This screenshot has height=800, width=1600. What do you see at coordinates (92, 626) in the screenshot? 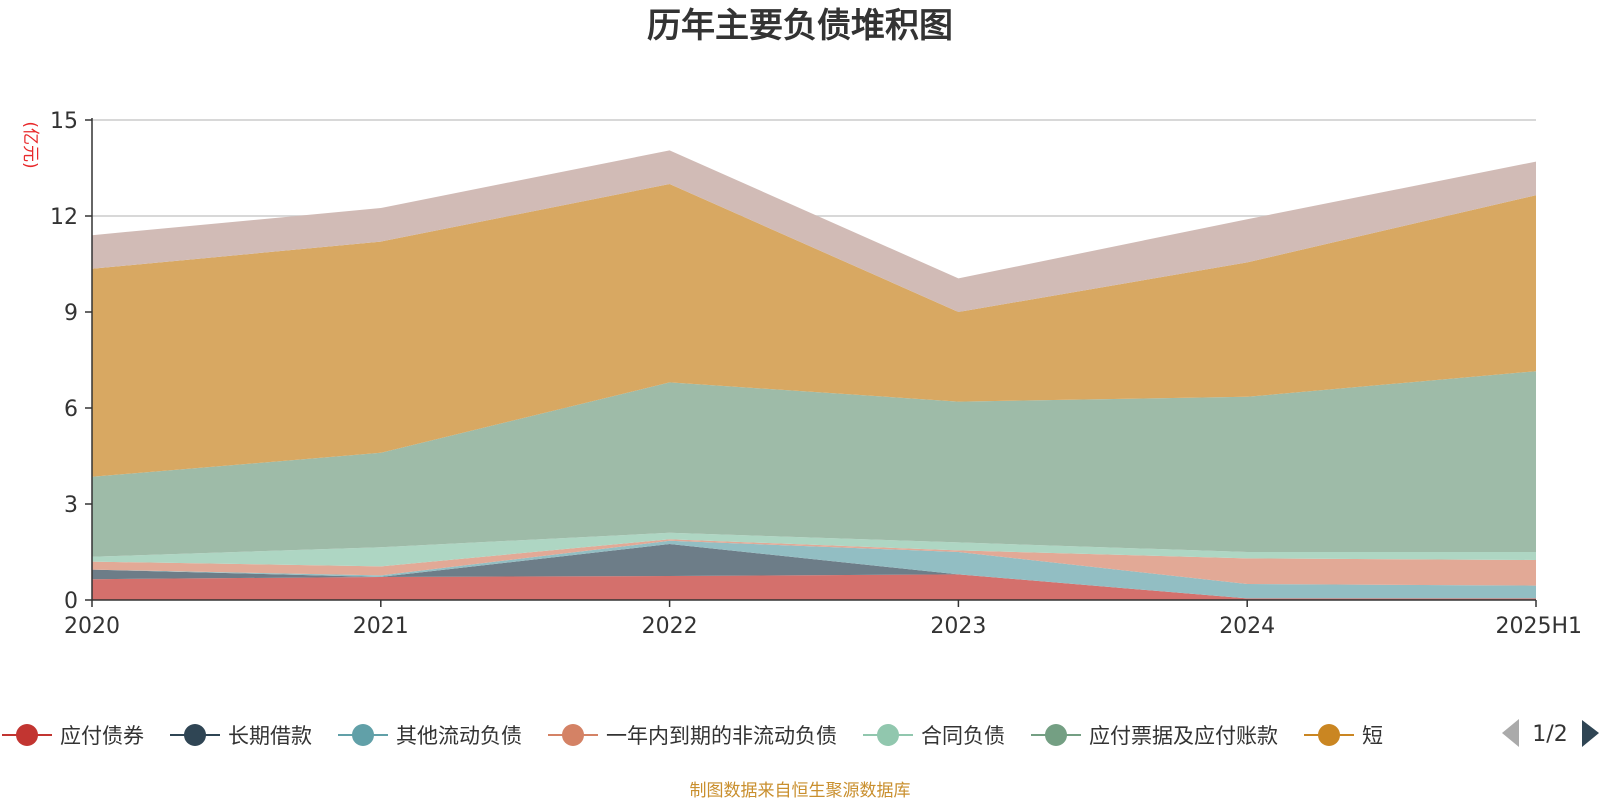
I see `x-tick-label: 2020` at bounding box center [92, 626].